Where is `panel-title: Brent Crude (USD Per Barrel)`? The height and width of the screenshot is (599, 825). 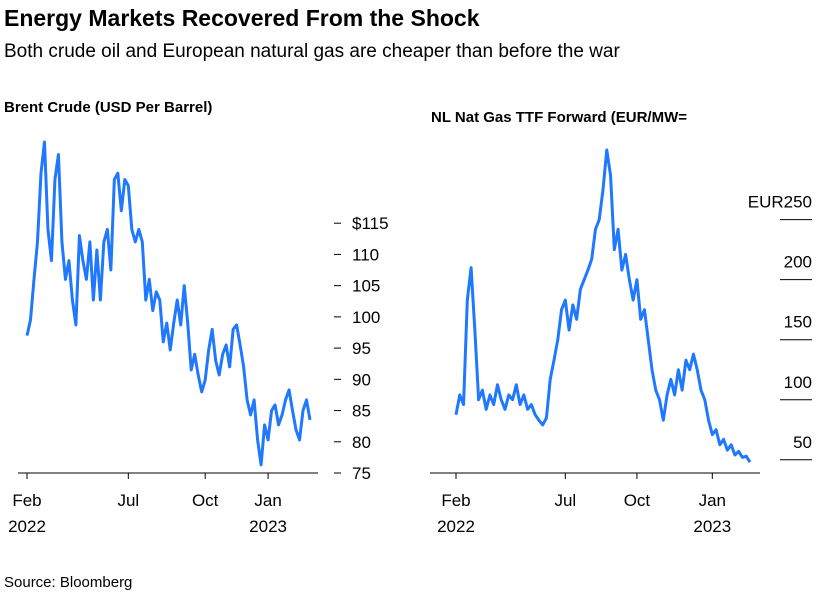
panel-title: Brent Crude (USD Per Barrel) is located at coordinates (108, 107).